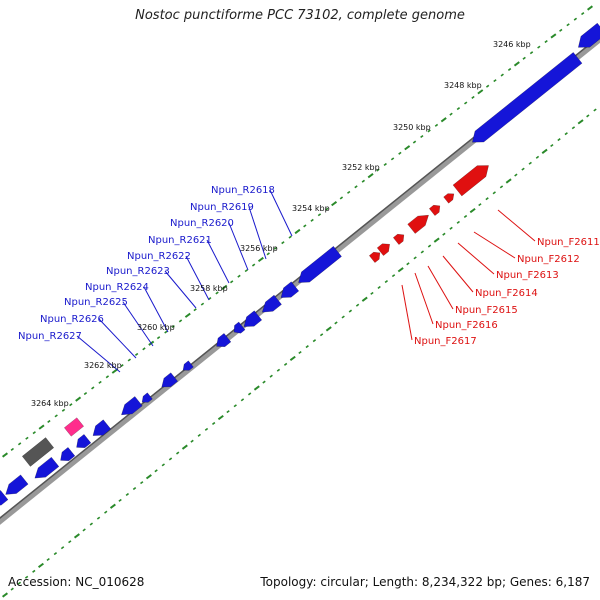 The width and height of the screenshot is (600, 600). I want to click on kbp-label: 3246 kbp, so click(512, 44).